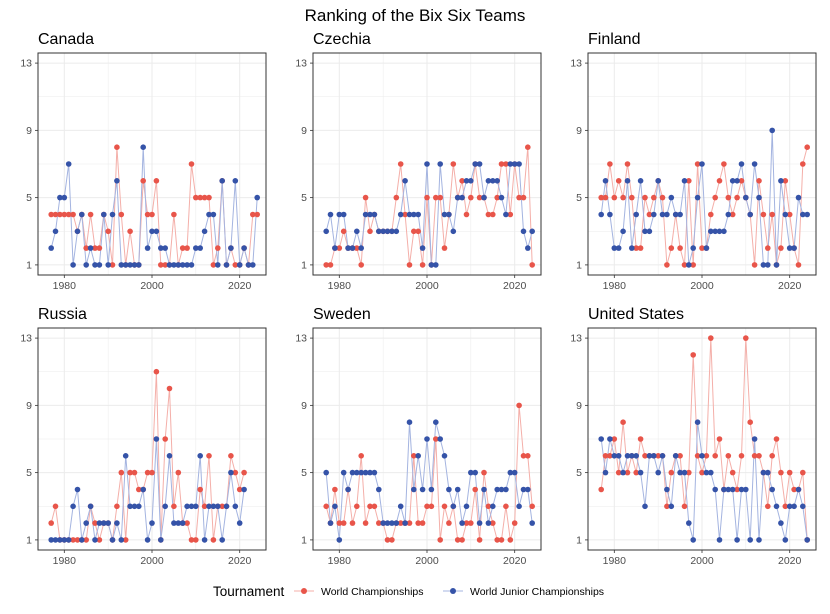 Image resolution: width=830 pixels, height=614 pixels. Describe the element at coordinates (66, 39) in the screenshot. I see `panel-title: Canada` at that location.